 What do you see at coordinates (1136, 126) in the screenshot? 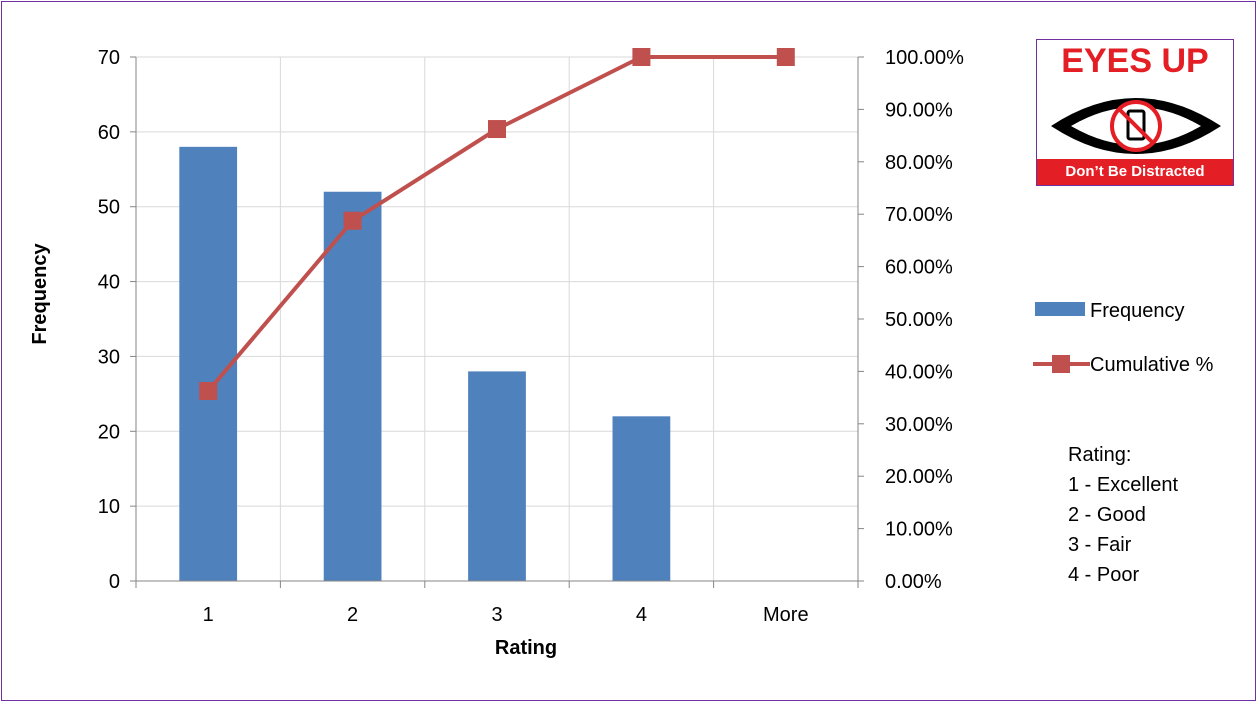
I see `eye-no-phone-icon` at bounding box center [1136, 126].